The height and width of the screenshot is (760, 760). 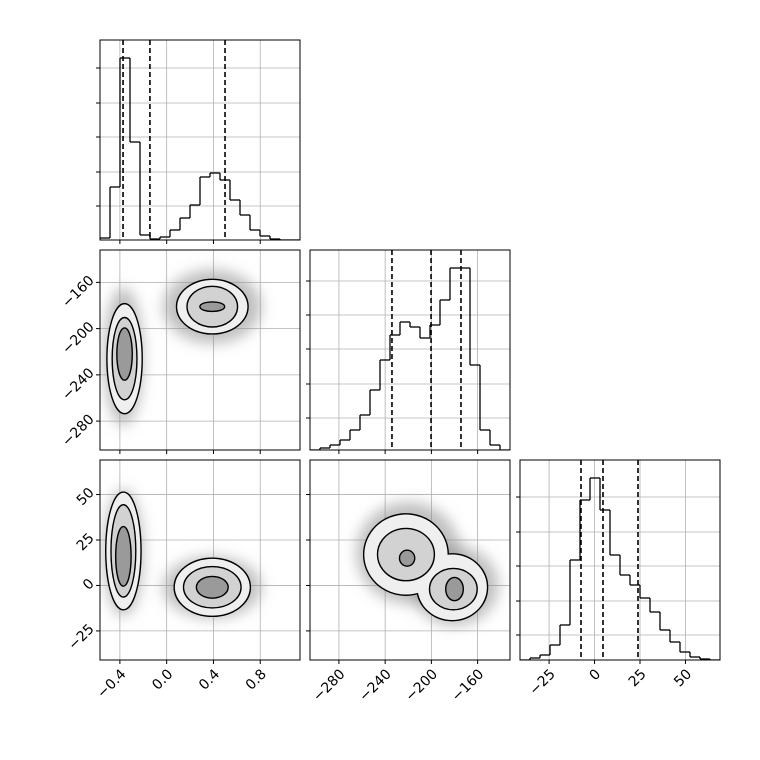 What do you see at coordinates (162, 679) in the screenshot?
I see `x-tick-label: 0.0` at bounding box center [162, 679].